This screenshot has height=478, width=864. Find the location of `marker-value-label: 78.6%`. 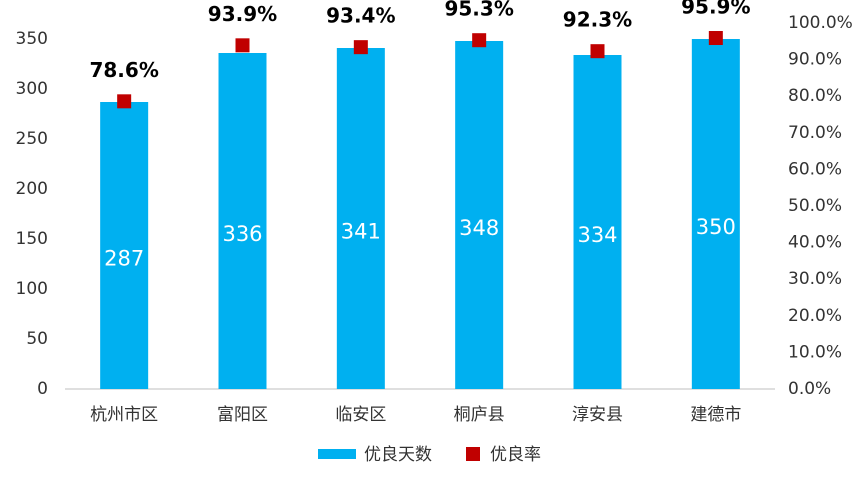

marker-value-label: 78.6% is located at coordinates (123, 70).